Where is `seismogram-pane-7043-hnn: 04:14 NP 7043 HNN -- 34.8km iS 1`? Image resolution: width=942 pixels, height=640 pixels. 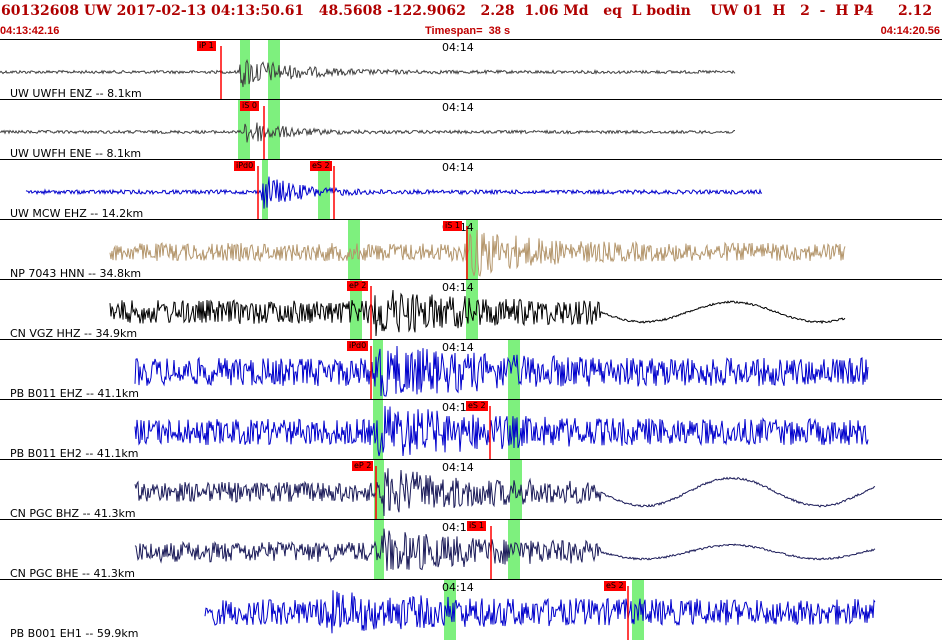
seismogram-pane-7043-hnn: 04:14 NP 7043 HNN -- 34.8km iS 1 is located at coordinates (471, 249).